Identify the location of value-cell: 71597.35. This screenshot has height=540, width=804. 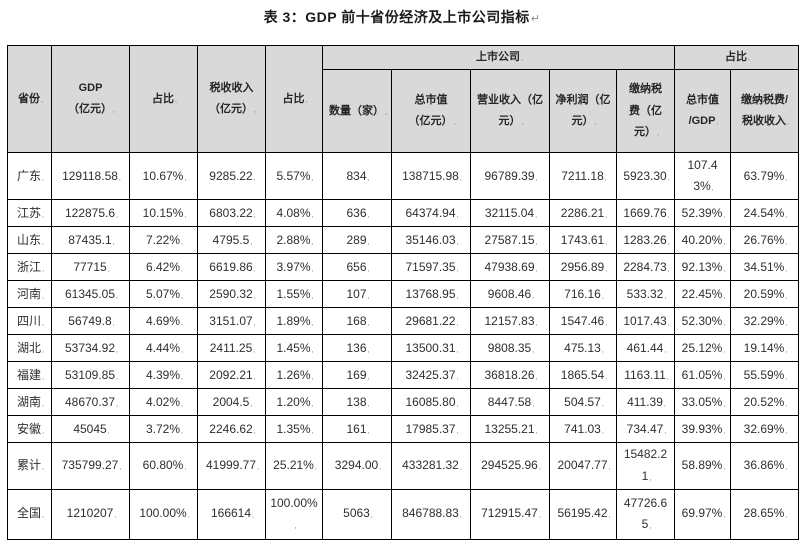
(431, 267).